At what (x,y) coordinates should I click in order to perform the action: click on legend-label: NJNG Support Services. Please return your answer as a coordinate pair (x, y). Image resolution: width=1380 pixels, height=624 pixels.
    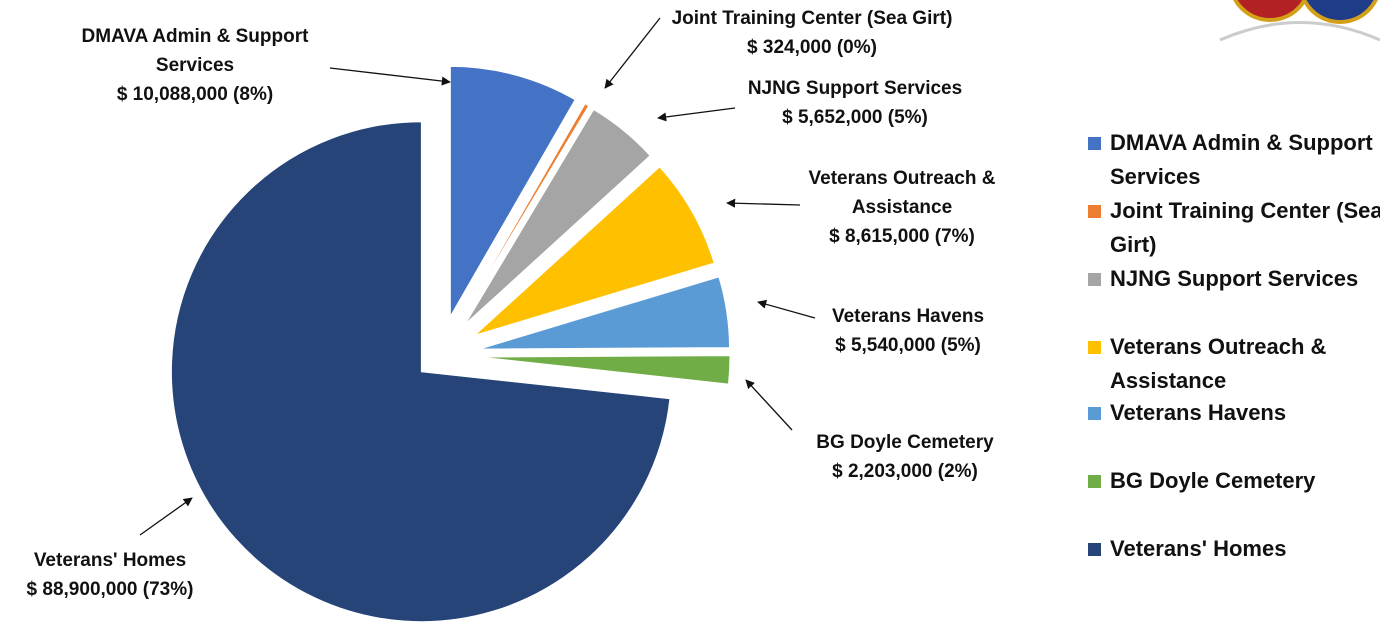
    Looking at the image, I should click on (1234, 278).